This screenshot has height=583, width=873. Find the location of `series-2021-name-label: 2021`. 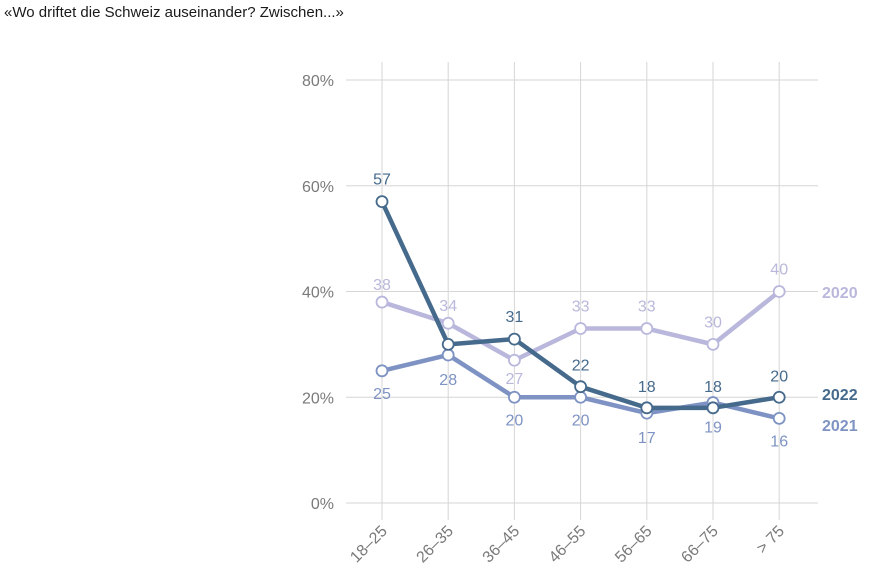

series-2021-name-label: 2021 is located at coordinates (840, 426).